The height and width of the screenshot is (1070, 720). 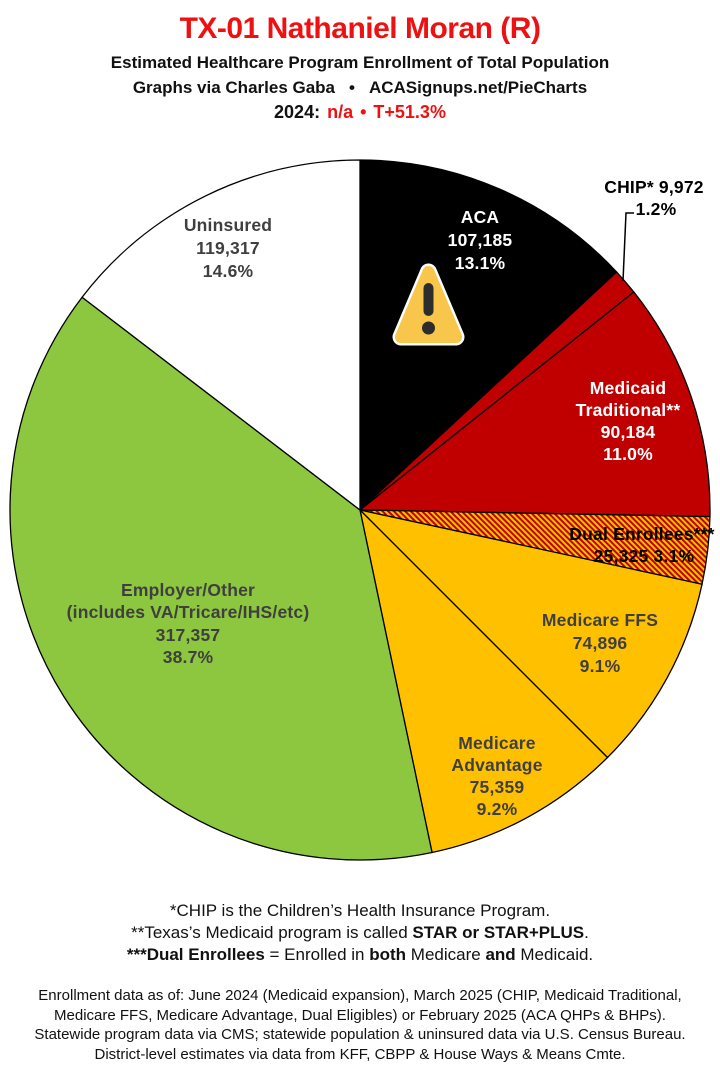 What do you see at coordinates (600, 666) in the screenshot?
I see `ffs-pct: 9.1%` at bounding box center [600, 666].